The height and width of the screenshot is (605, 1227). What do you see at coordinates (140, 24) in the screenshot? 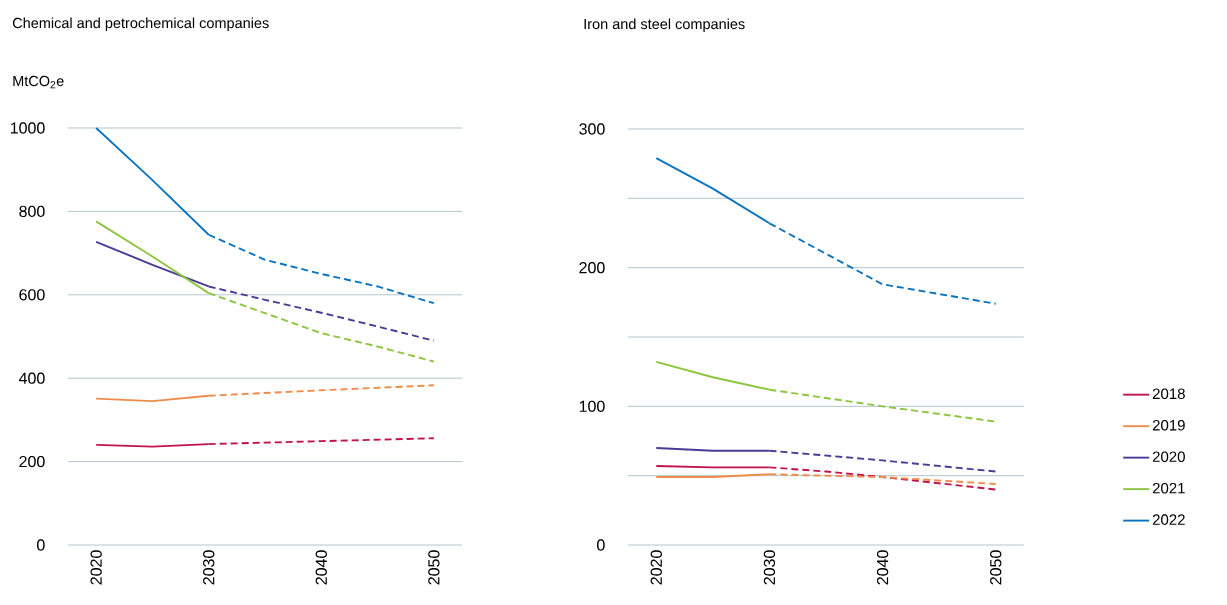
I see `chart-title: Chemical and petrochemical companies` at bounding box center [140, 24].